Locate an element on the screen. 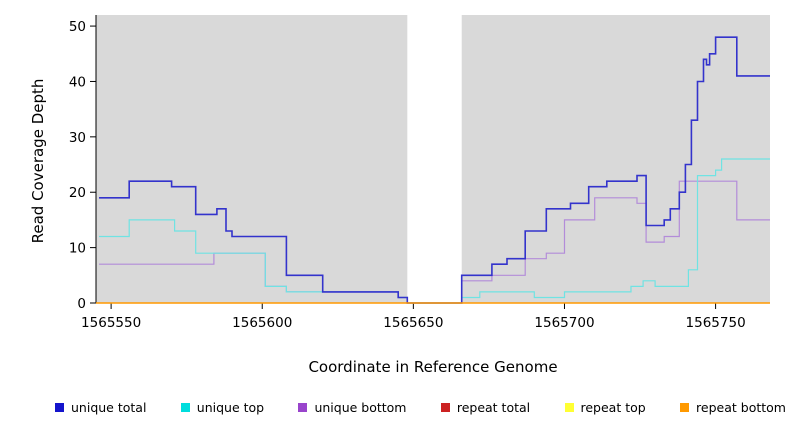 The image size is (792, 432). y-axis-label: Read Coverage Depth is located at coordinates (38, 161).